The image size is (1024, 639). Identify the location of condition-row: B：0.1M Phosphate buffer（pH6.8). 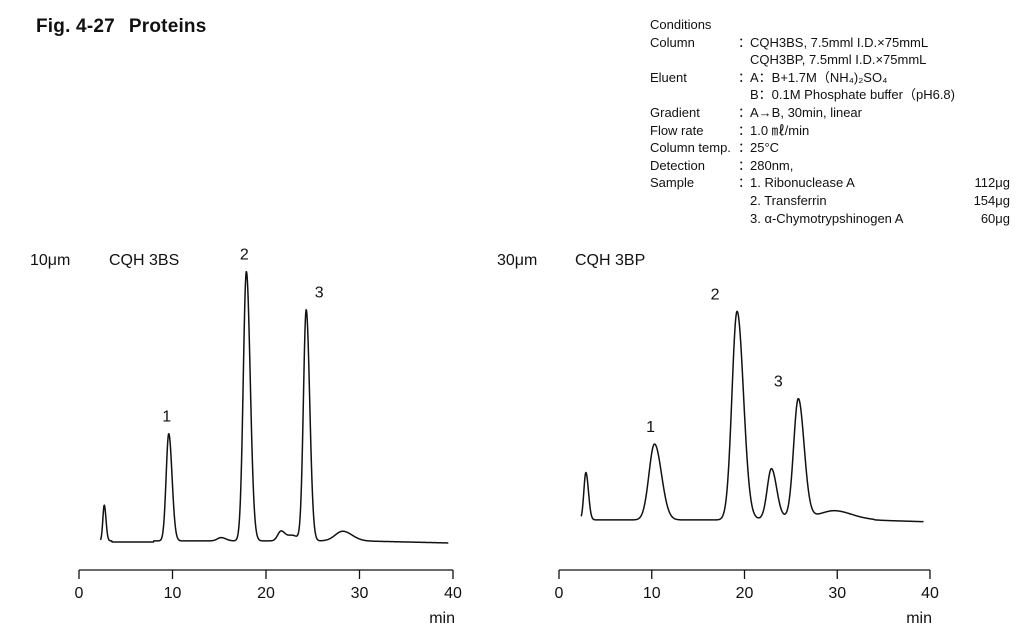
(830, 95).